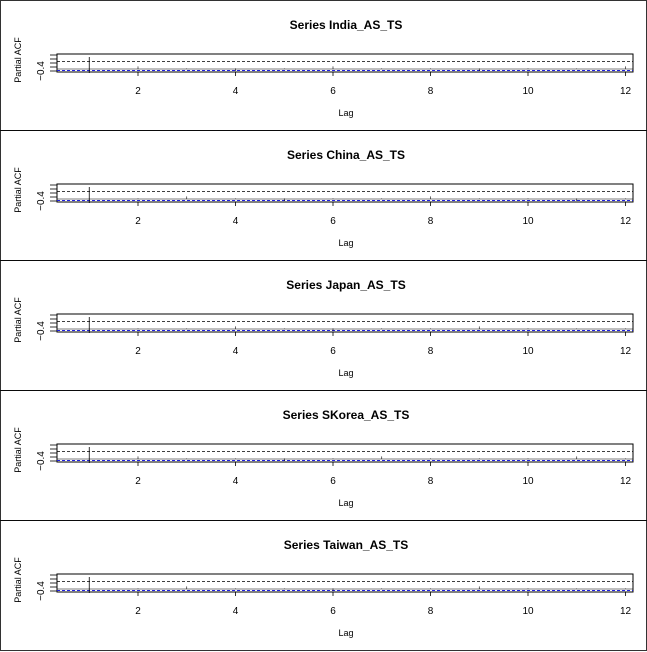 The width and height of the screenshot is (647, 652). What do you see at coordinates (346, 155) in the screenshot?
I see `chart-title: Series China_AS_TS` at bounding box center [346, 155].